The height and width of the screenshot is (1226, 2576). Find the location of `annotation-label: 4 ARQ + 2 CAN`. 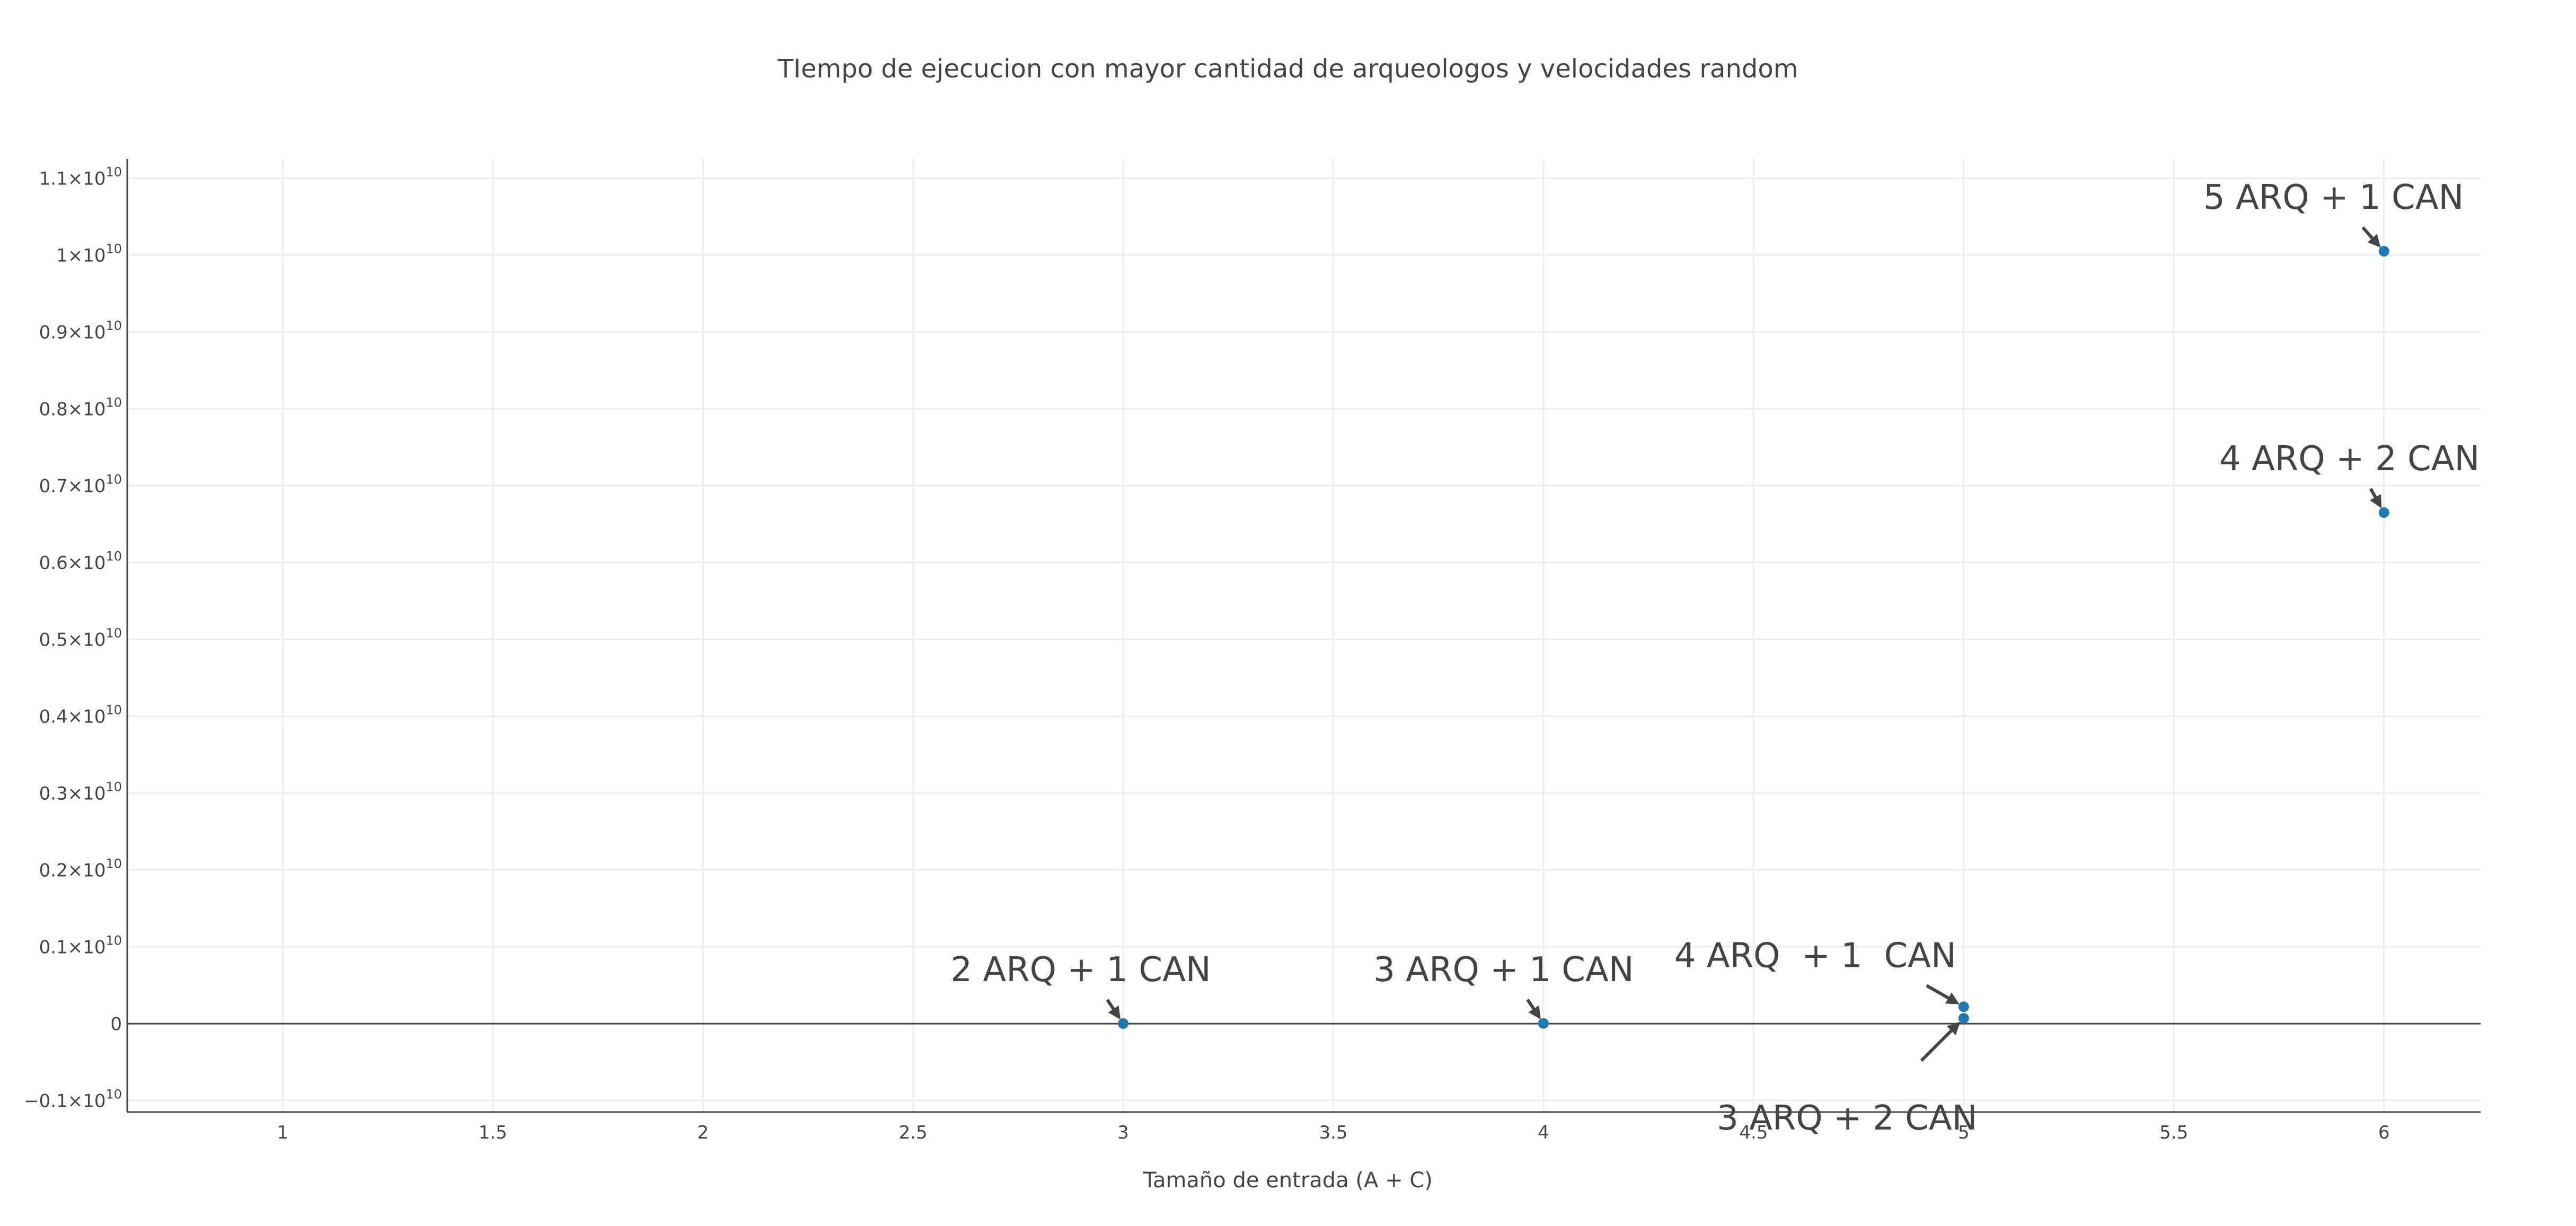

annotation-label: 4 ARQ + 2 CAN is located at coordinates (2349, 459).